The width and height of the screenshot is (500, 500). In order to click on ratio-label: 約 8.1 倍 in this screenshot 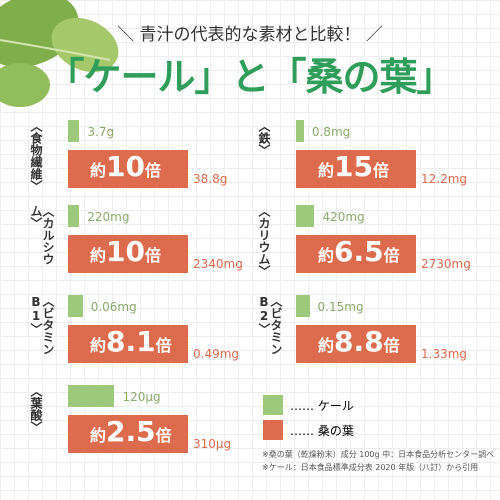, I will do `click(131, 341)`.